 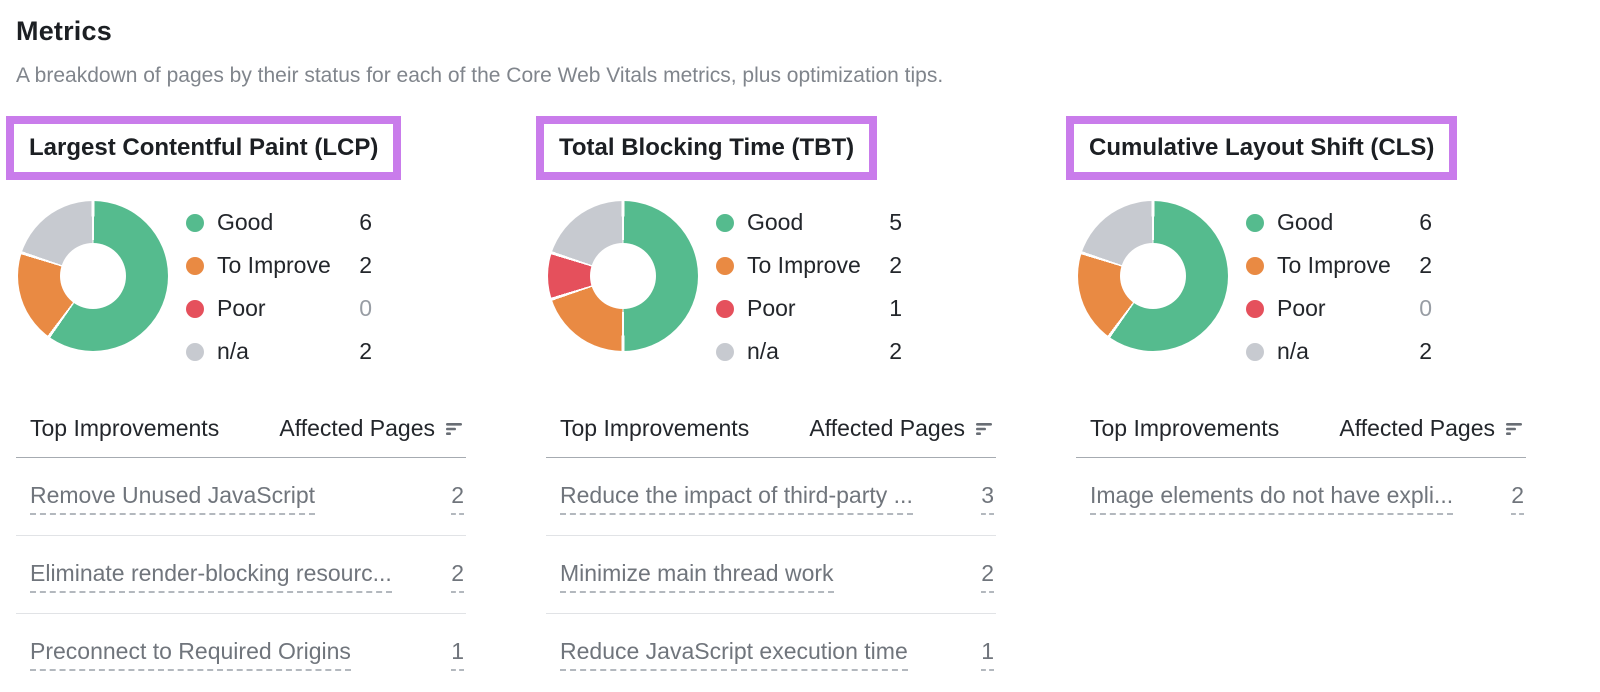 I want to click on improvement-link: Preconnect to Required Origins, so click(x=190, y=654).